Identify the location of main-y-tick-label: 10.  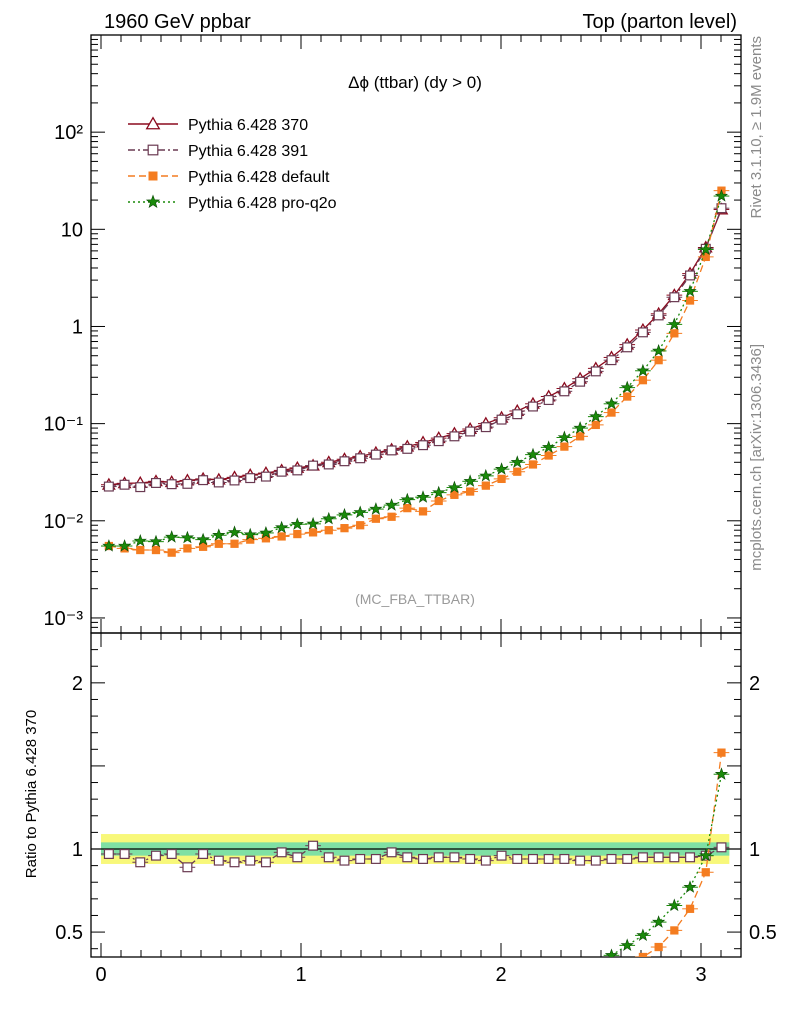
(72, 230).